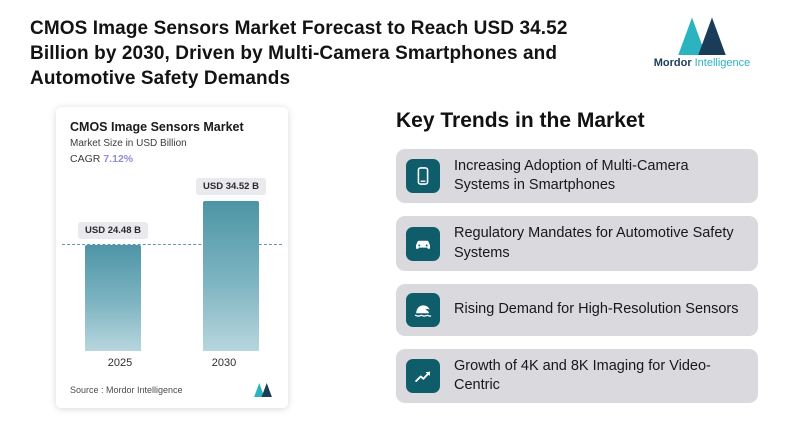 The width and height of the screenshot is (800, 448). Describe the element at coordinates (172, 245) in the screenshot. I see `reference-dashed-line` at that location.